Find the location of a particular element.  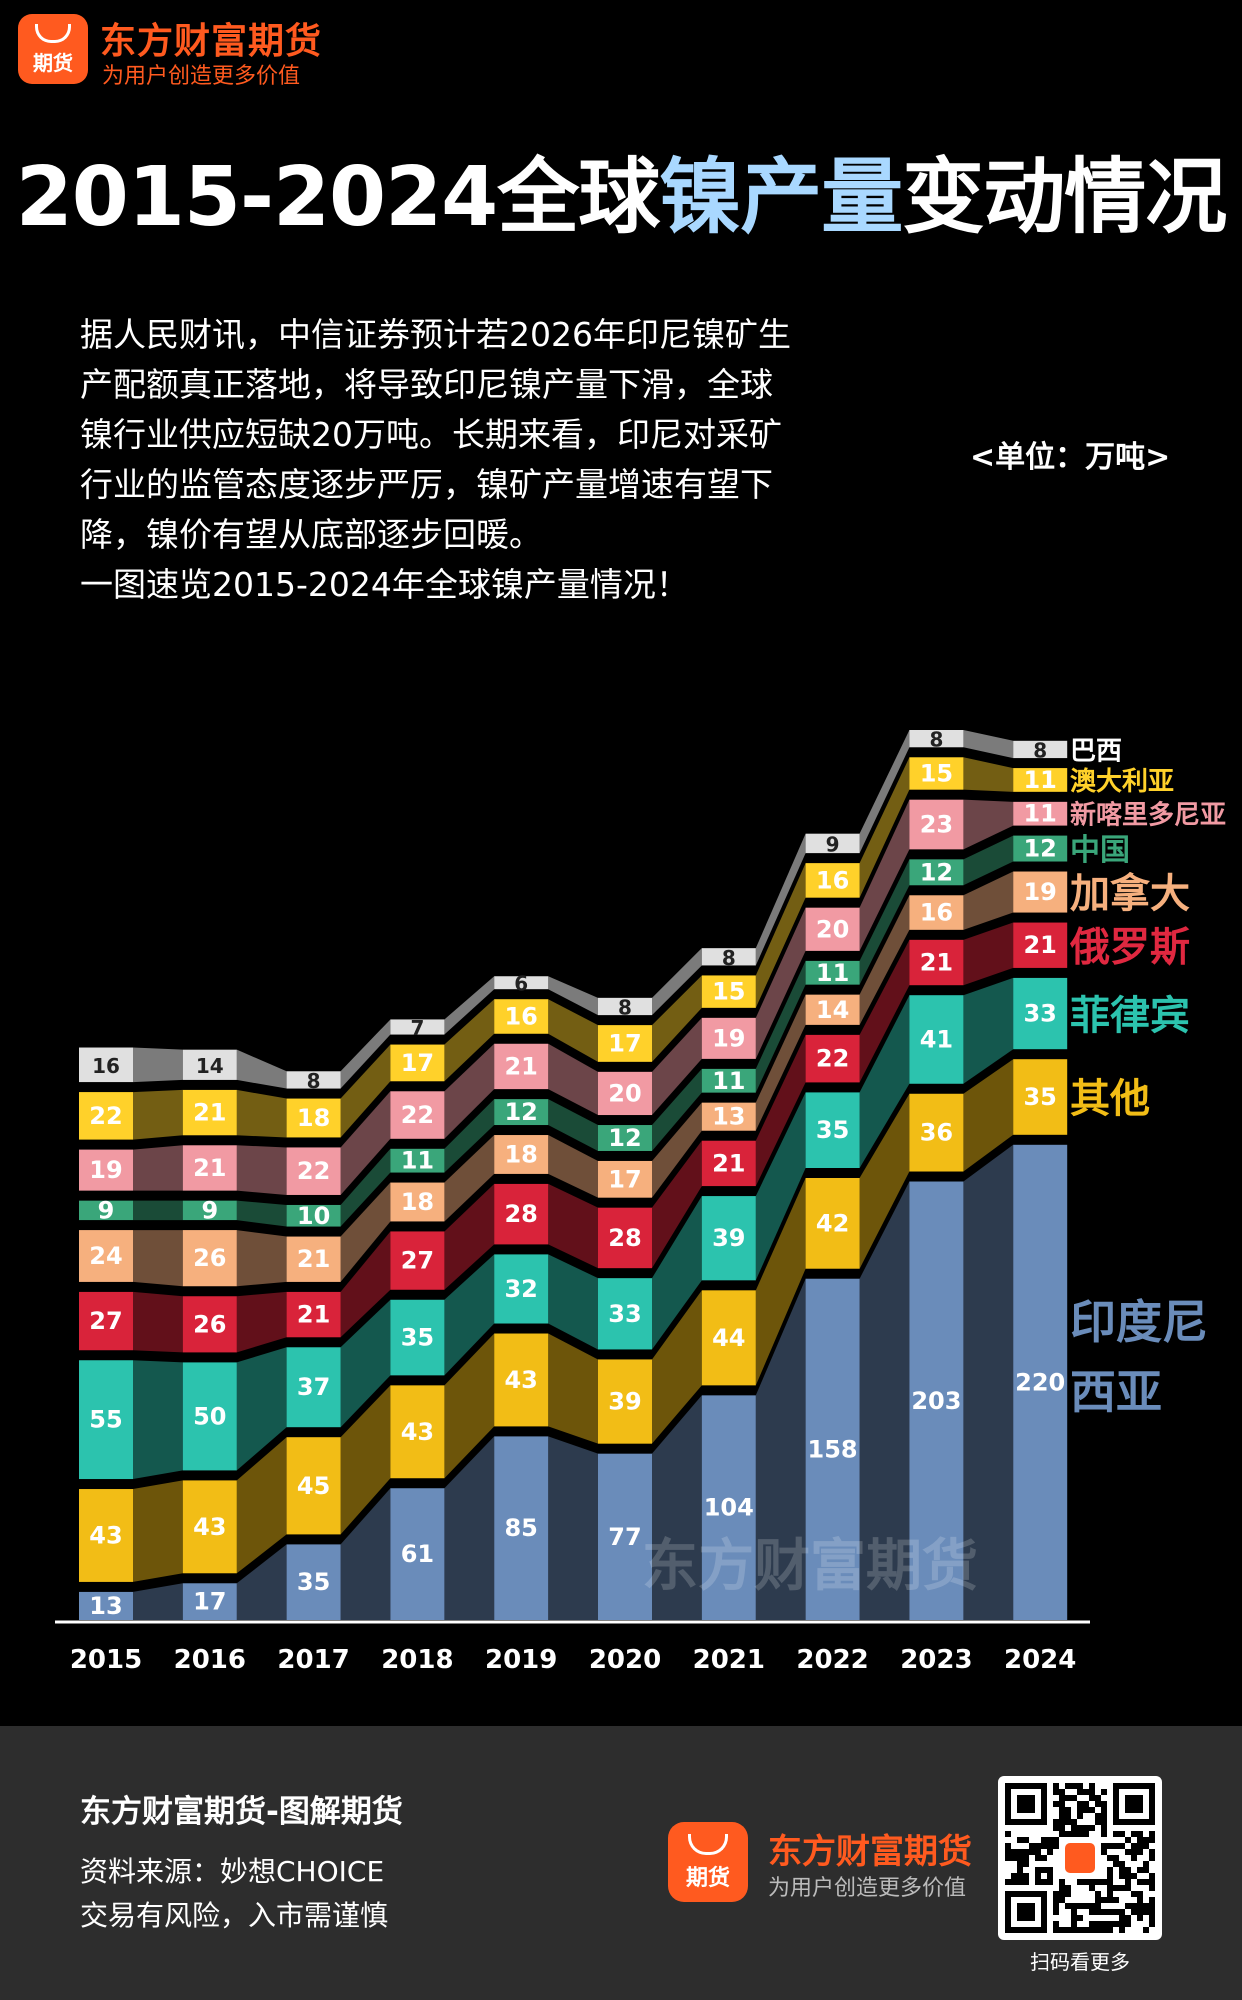

data-label: 28 is located at coordinates (624, 1238).